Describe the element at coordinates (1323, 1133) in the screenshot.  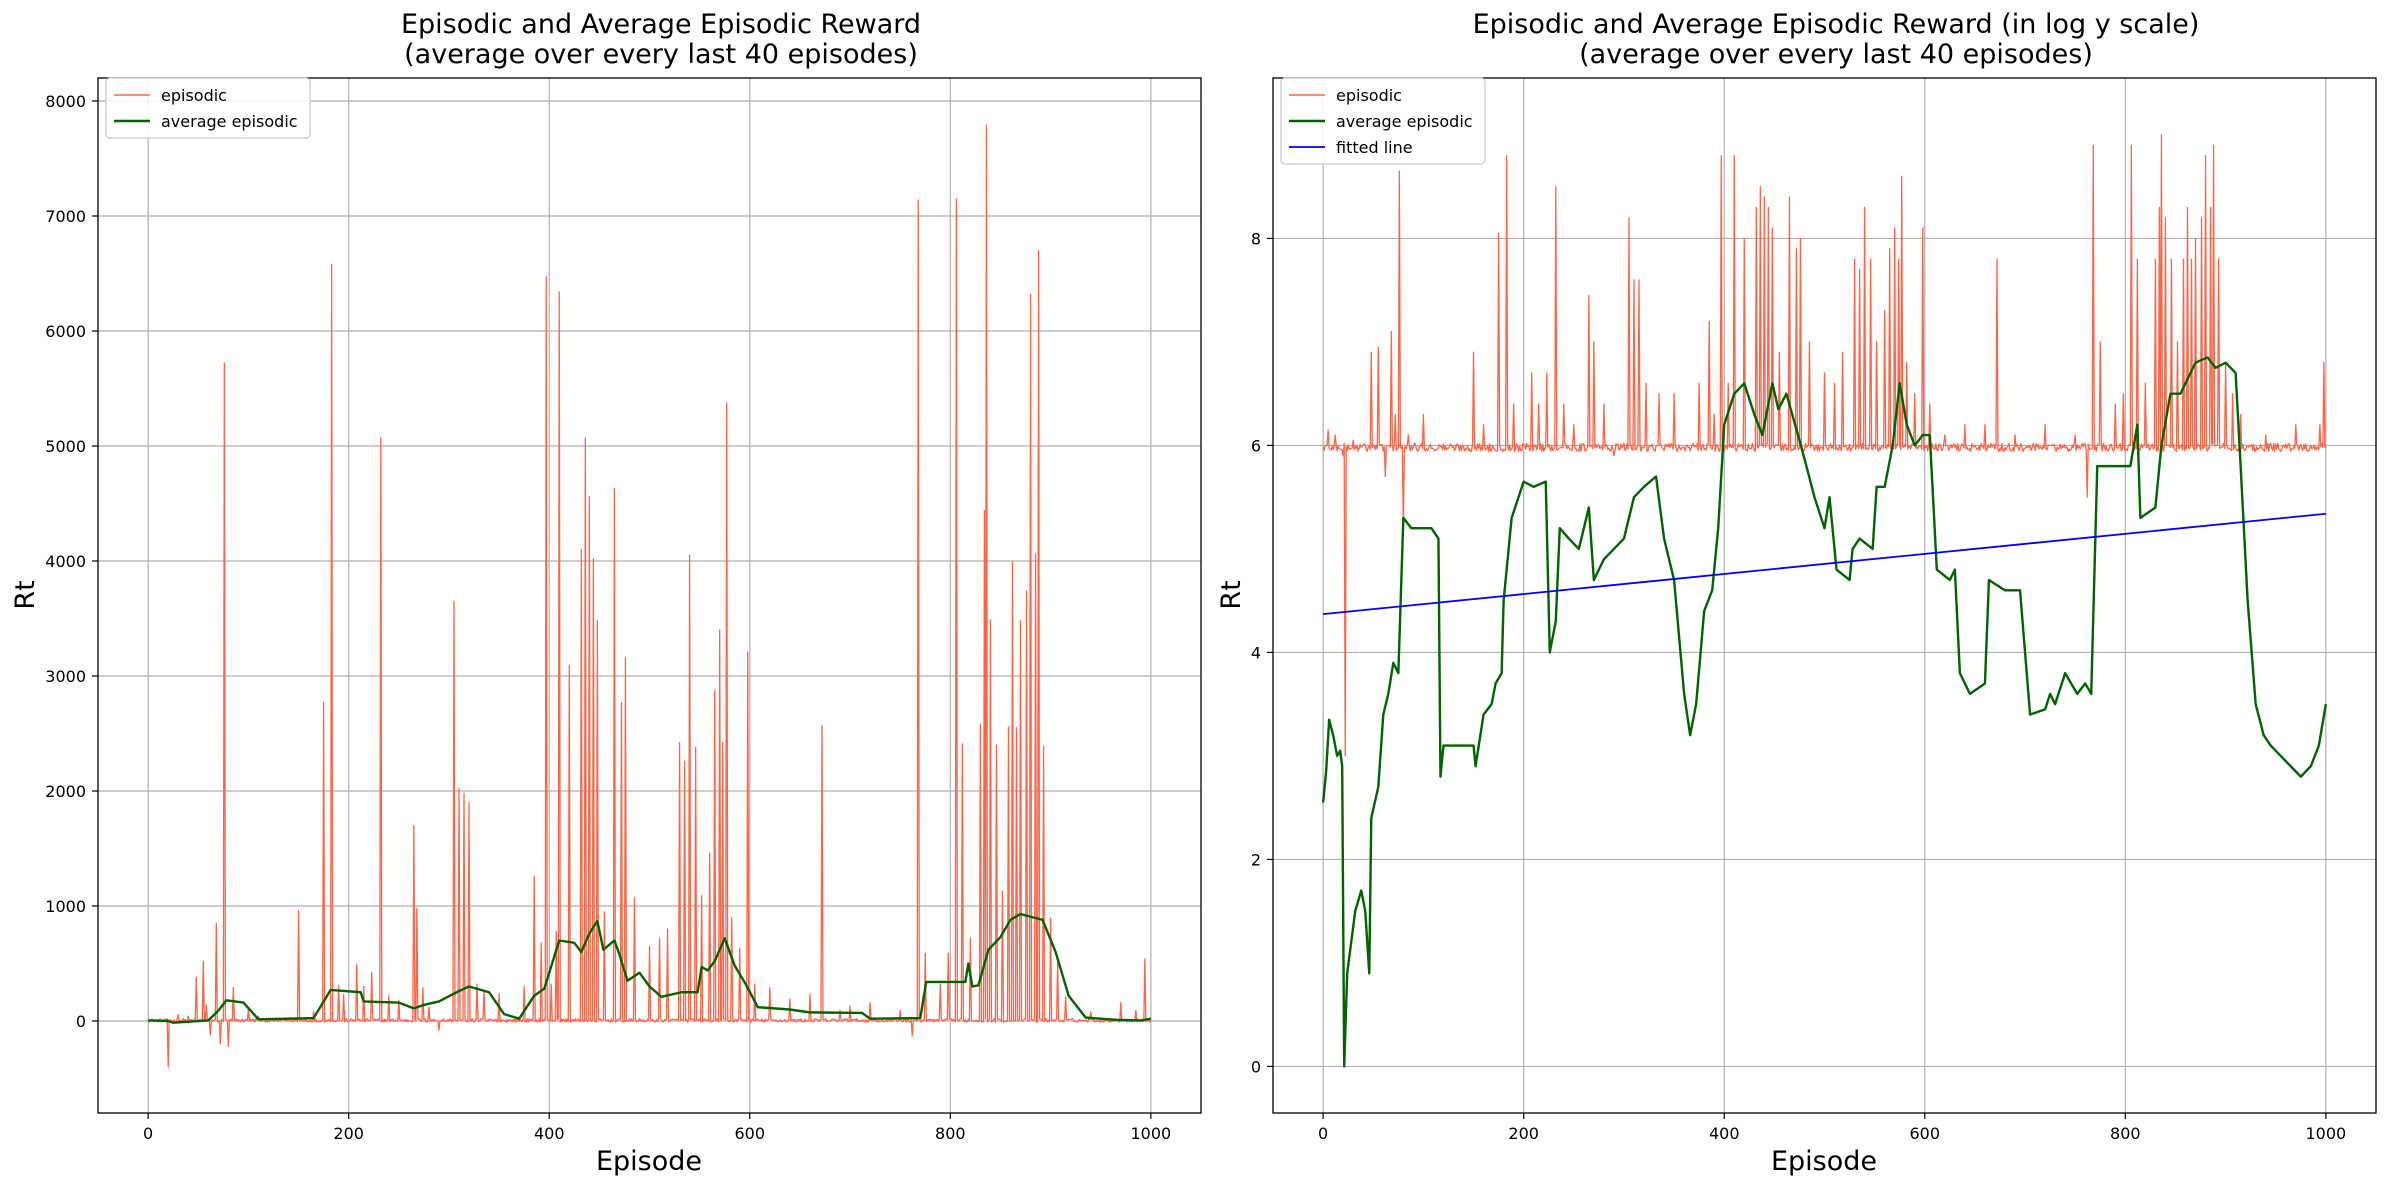
I see `right-x-tick-label: 0` at that location.